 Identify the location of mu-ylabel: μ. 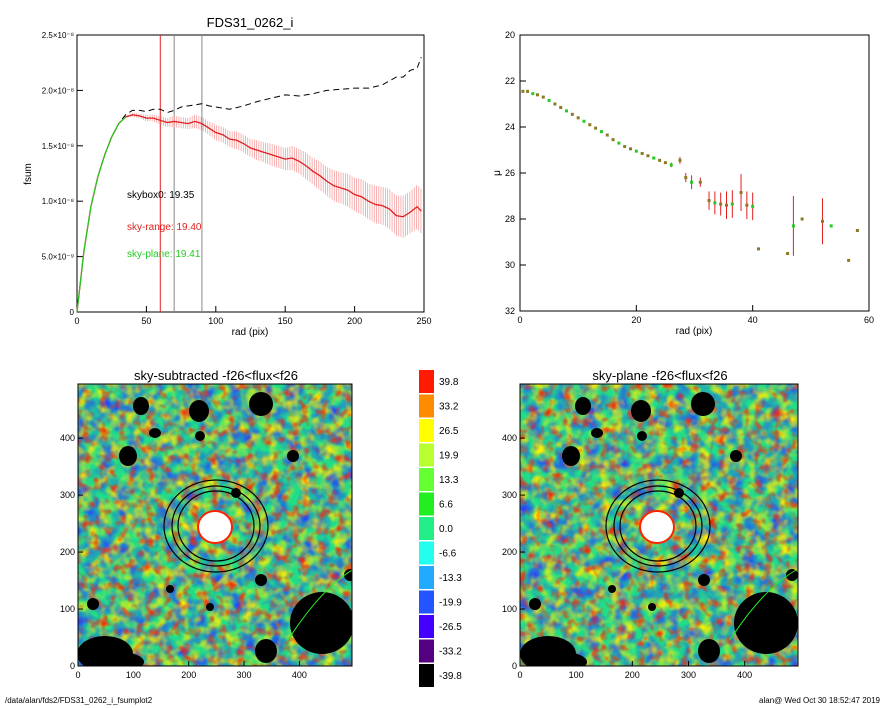
(497, 173).